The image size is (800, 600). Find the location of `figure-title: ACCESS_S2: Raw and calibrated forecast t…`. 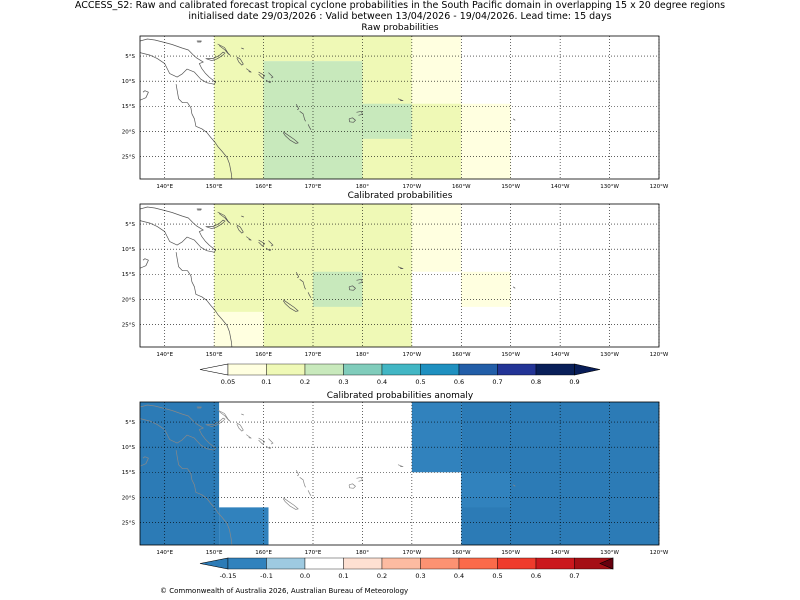

figure-title: ACCESS_S2: Raw and calibrated forecast t… is located at coordinates (400, 11).